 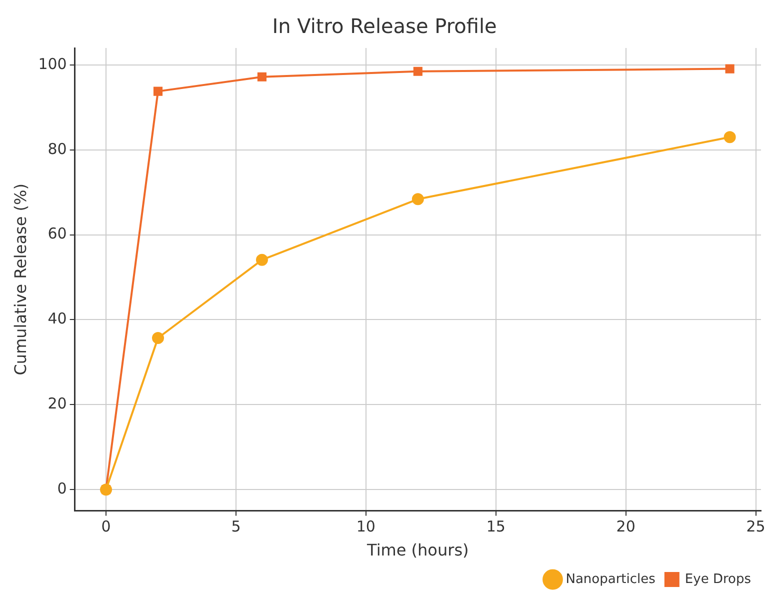 I want to click on x-tick-label: 0, so click(x=106, y=527).